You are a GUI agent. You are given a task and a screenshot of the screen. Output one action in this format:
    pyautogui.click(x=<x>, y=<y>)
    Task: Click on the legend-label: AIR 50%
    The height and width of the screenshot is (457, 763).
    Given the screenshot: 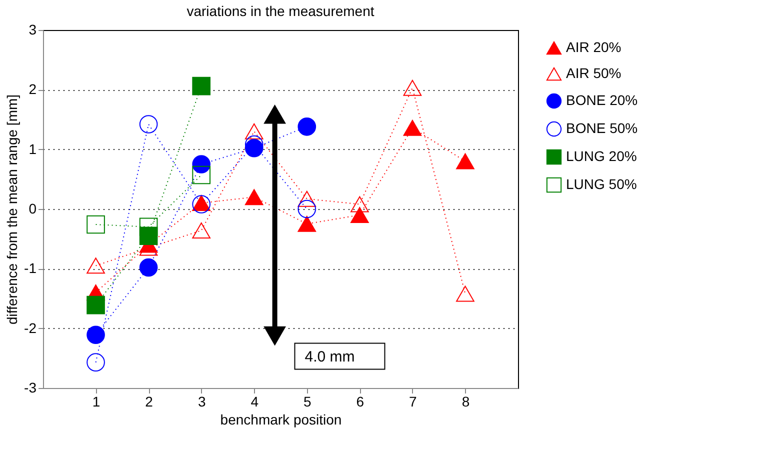 What is the action you would take?
    pyautogui.click(x=594, y=73)
    